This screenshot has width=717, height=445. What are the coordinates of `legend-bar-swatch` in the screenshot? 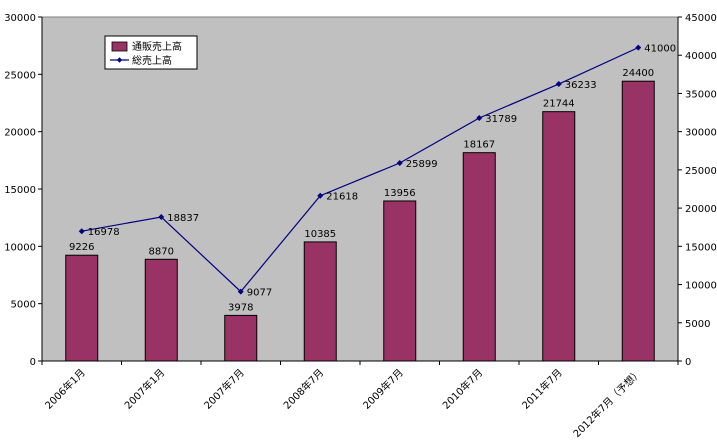 It's located at (119, 46).